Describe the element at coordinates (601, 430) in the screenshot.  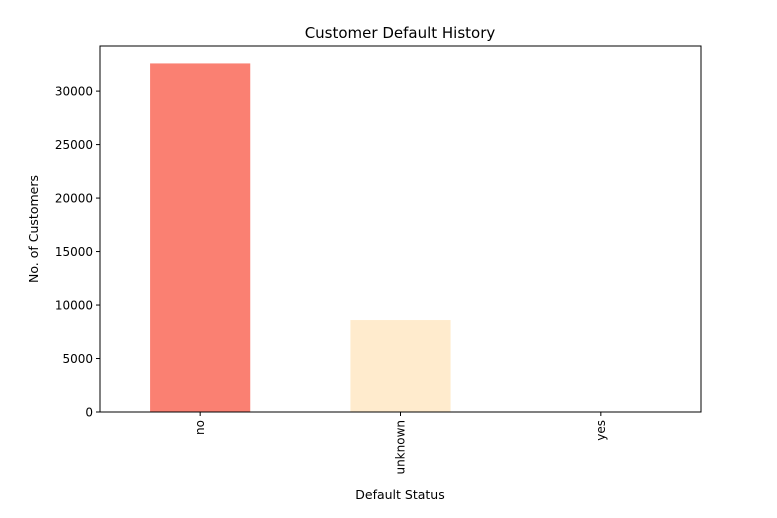
I see `x-tick-label: yes` at that location.